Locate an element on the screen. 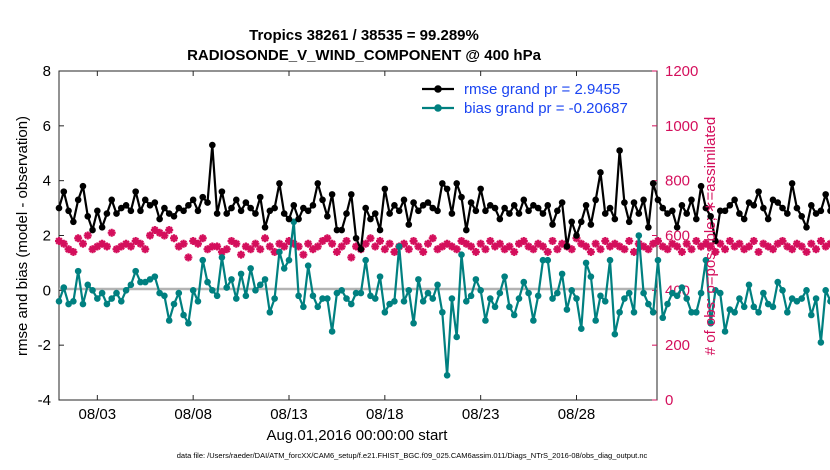 The height and width of the screenshot is (470, 830). chart-title: Tropics 38261 / 38535 = 99.289% is located at coordinates (364, 35).